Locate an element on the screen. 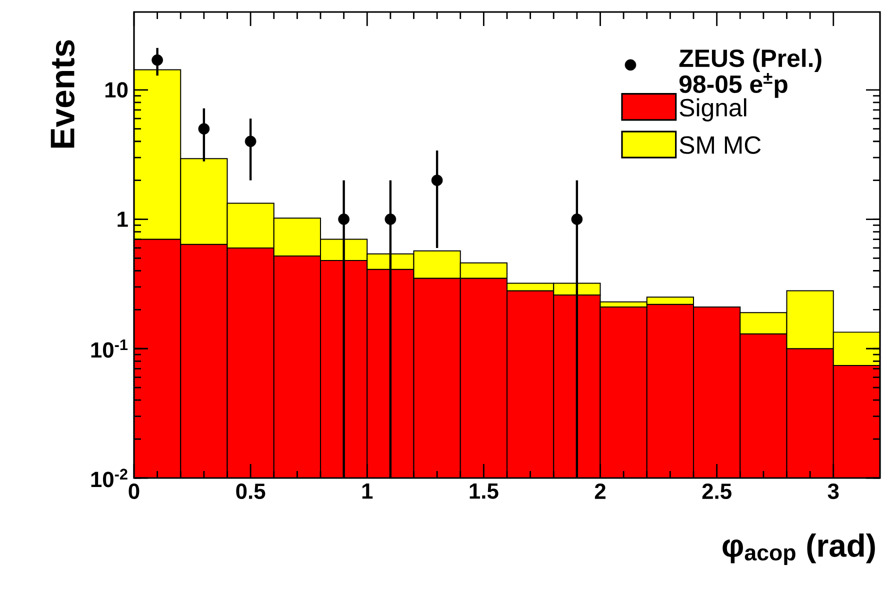  x-tick-label: 2 is located at coordinates (600, 491).